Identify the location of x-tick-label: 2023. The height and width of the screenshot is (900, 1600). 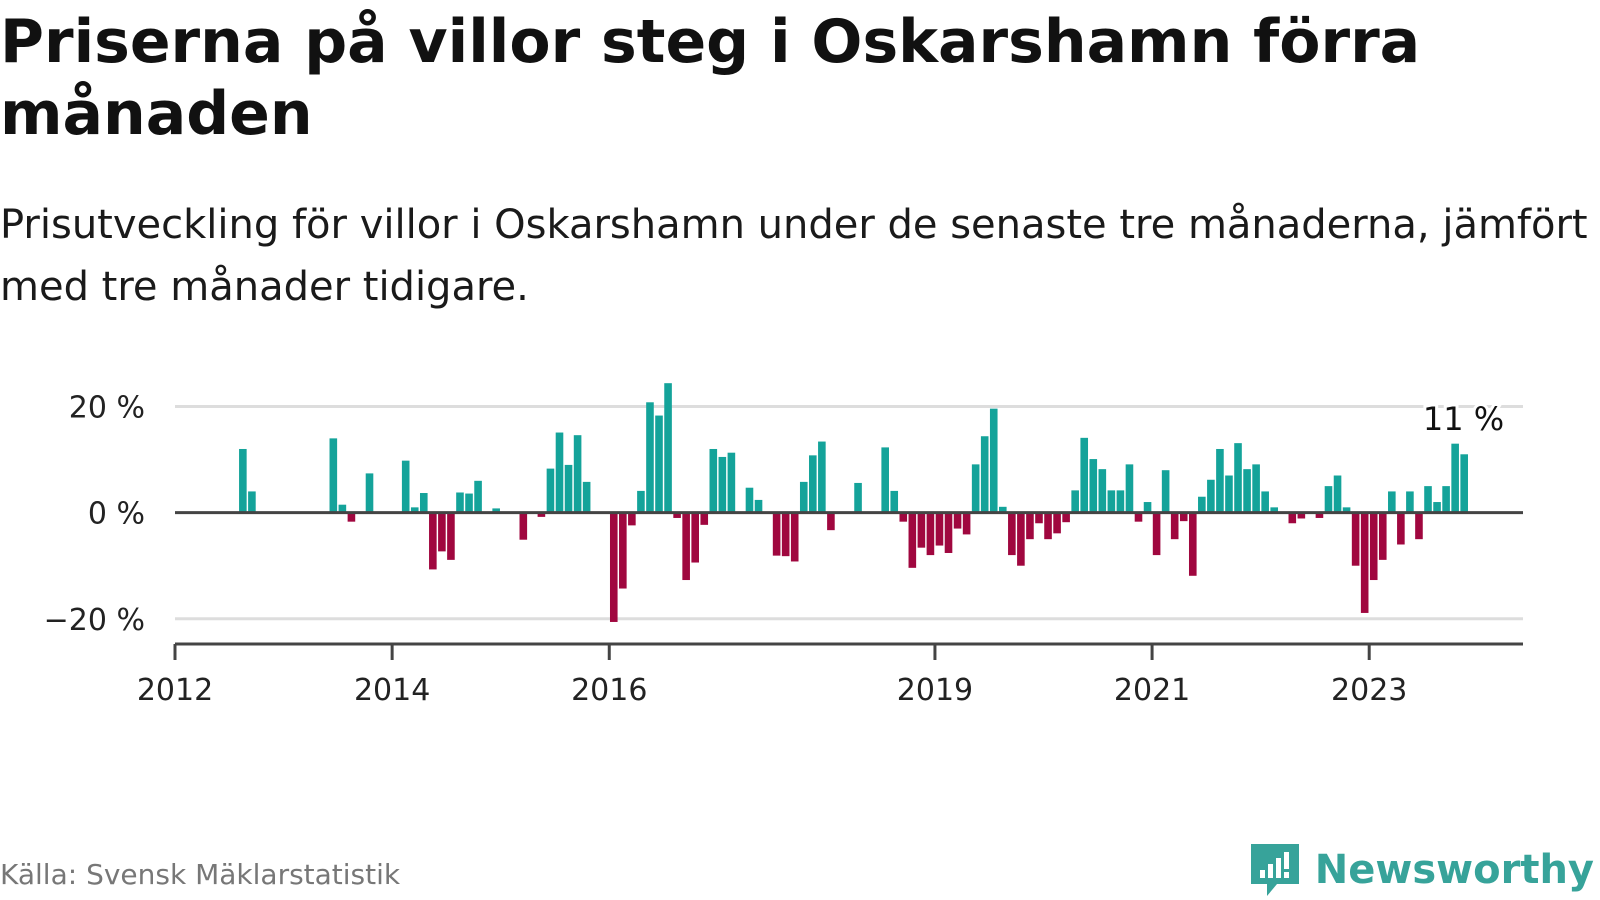
(1369, 690).